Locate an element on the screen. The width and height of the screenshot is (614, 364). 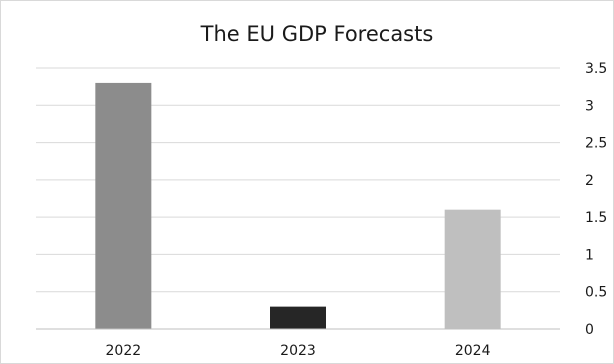
bar-2024 is located at coordinates (472, 269).